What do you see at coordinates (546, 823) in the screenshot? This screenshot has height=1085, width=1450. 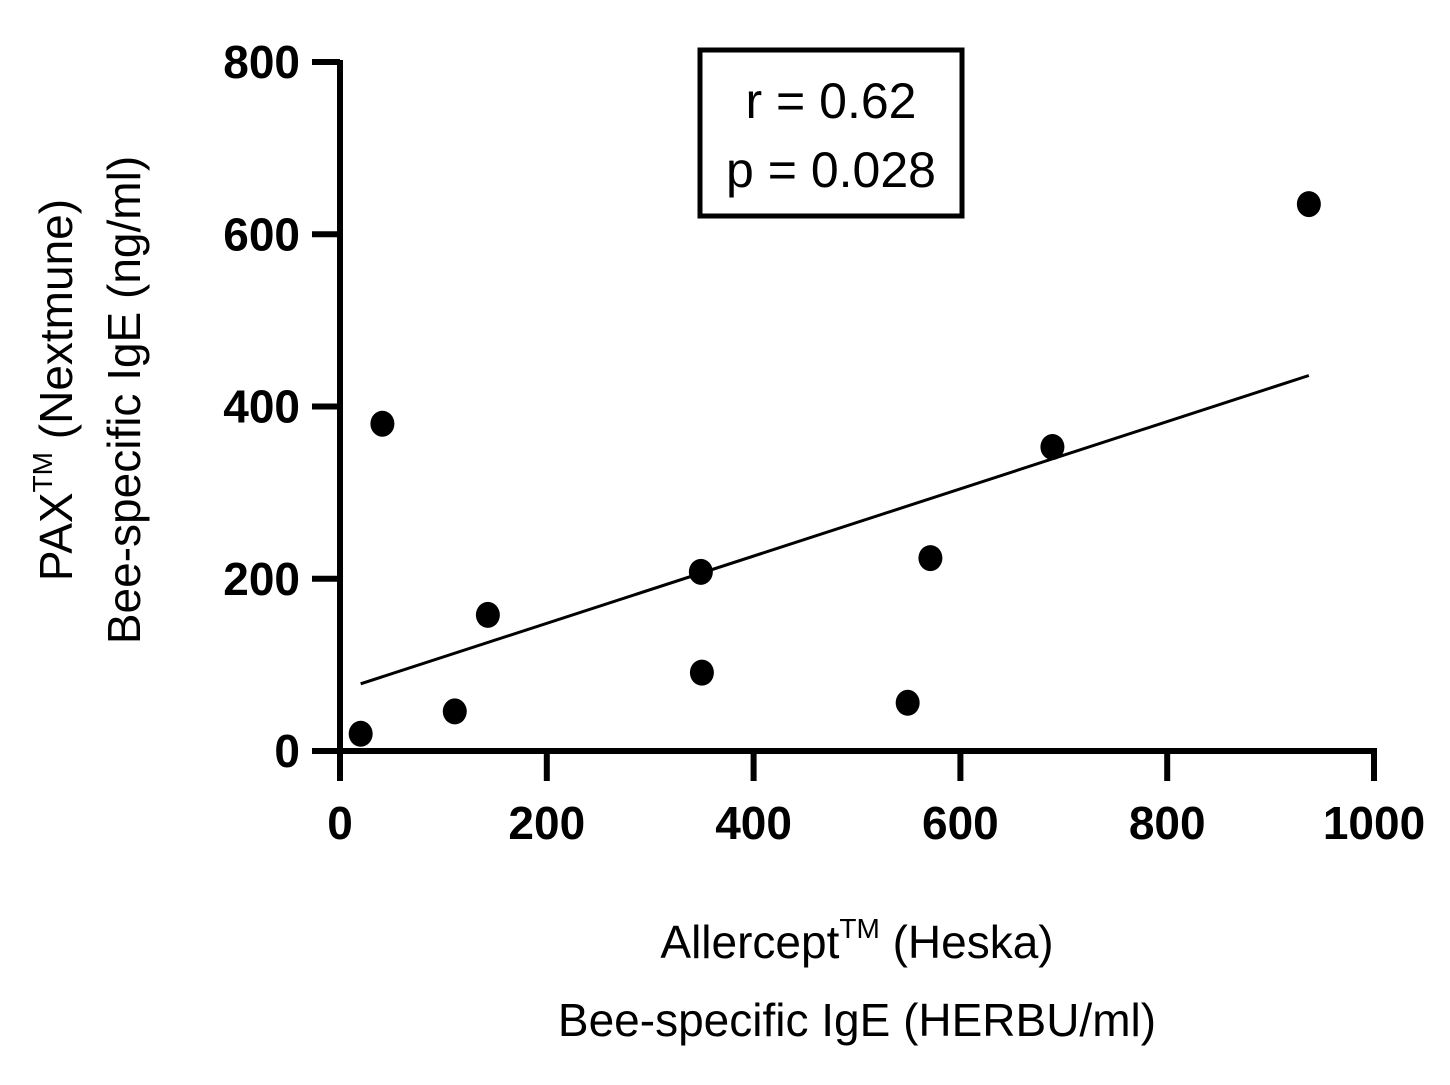 I see `x-tick-label: 200` at bounding box center [546, 823].